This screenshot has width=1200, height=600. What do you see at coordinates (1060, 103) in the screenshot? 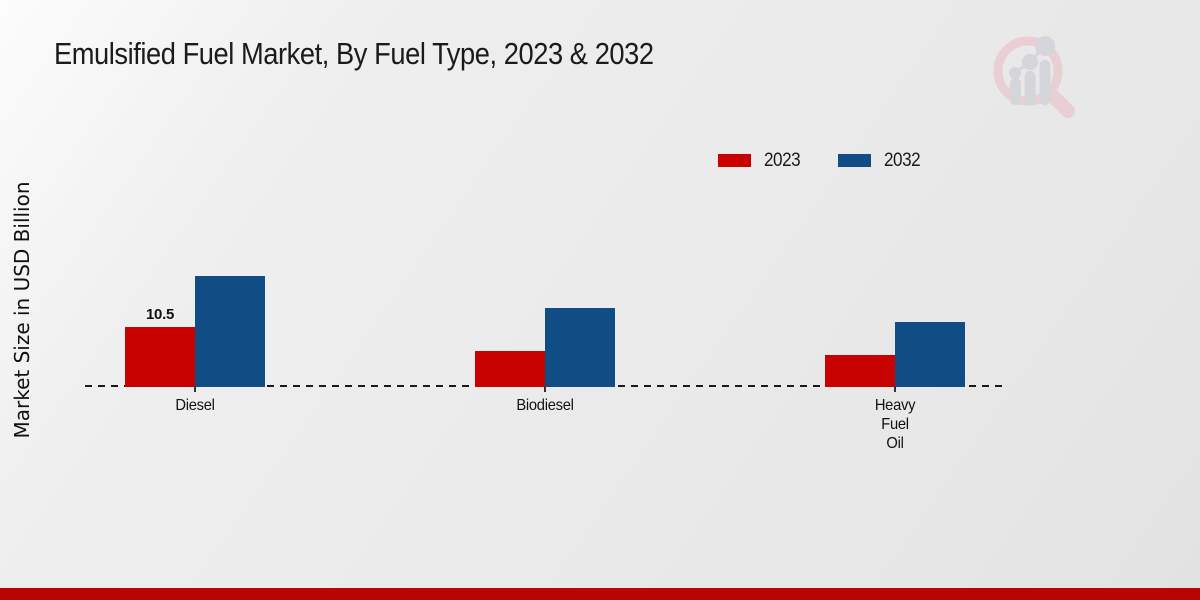
I see `logo-handle` at bounding box center [1060, 103].